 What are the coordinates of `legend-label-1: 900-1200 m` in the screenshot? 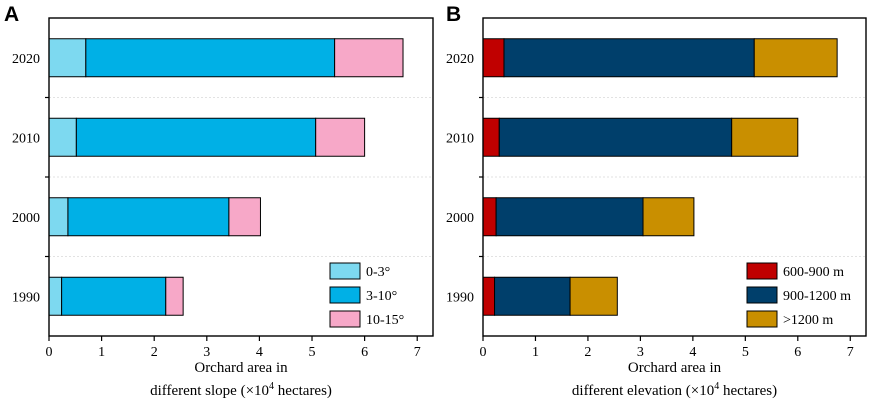 It's located at (817, 296).